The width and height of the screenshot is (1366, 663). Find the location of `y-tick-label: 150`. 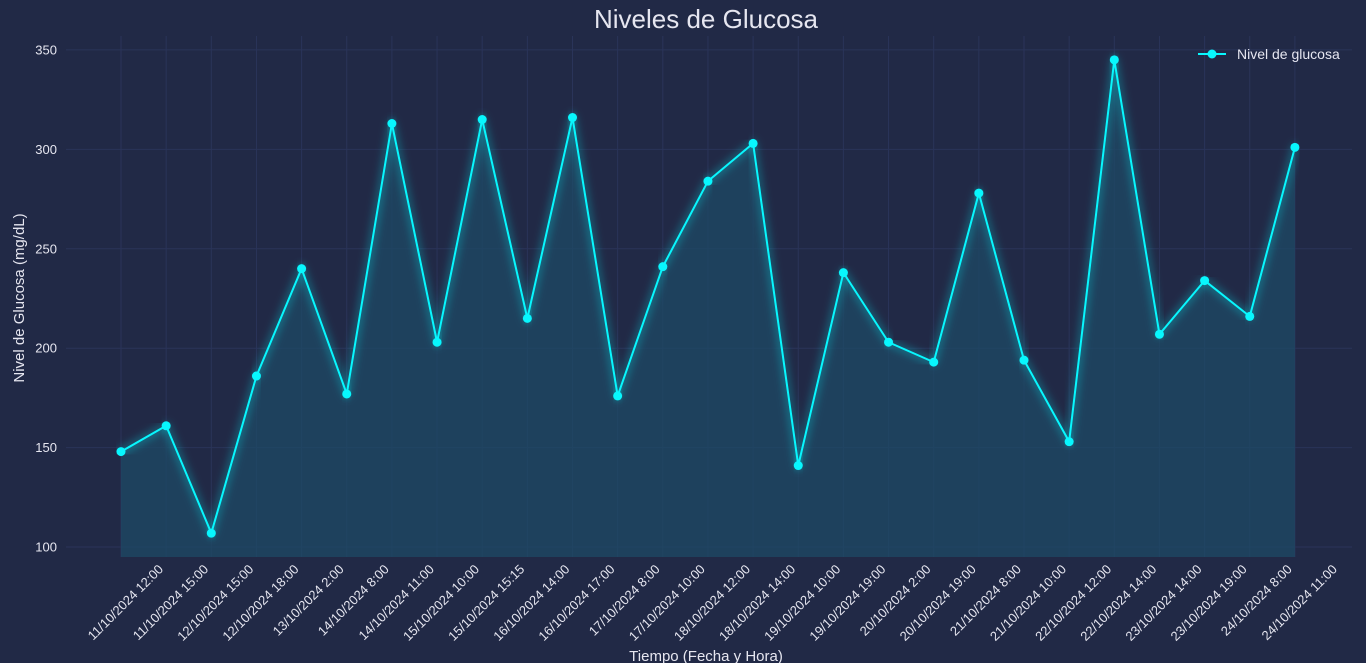

y-tick-label: 150 is located at coordinates (46, 447).